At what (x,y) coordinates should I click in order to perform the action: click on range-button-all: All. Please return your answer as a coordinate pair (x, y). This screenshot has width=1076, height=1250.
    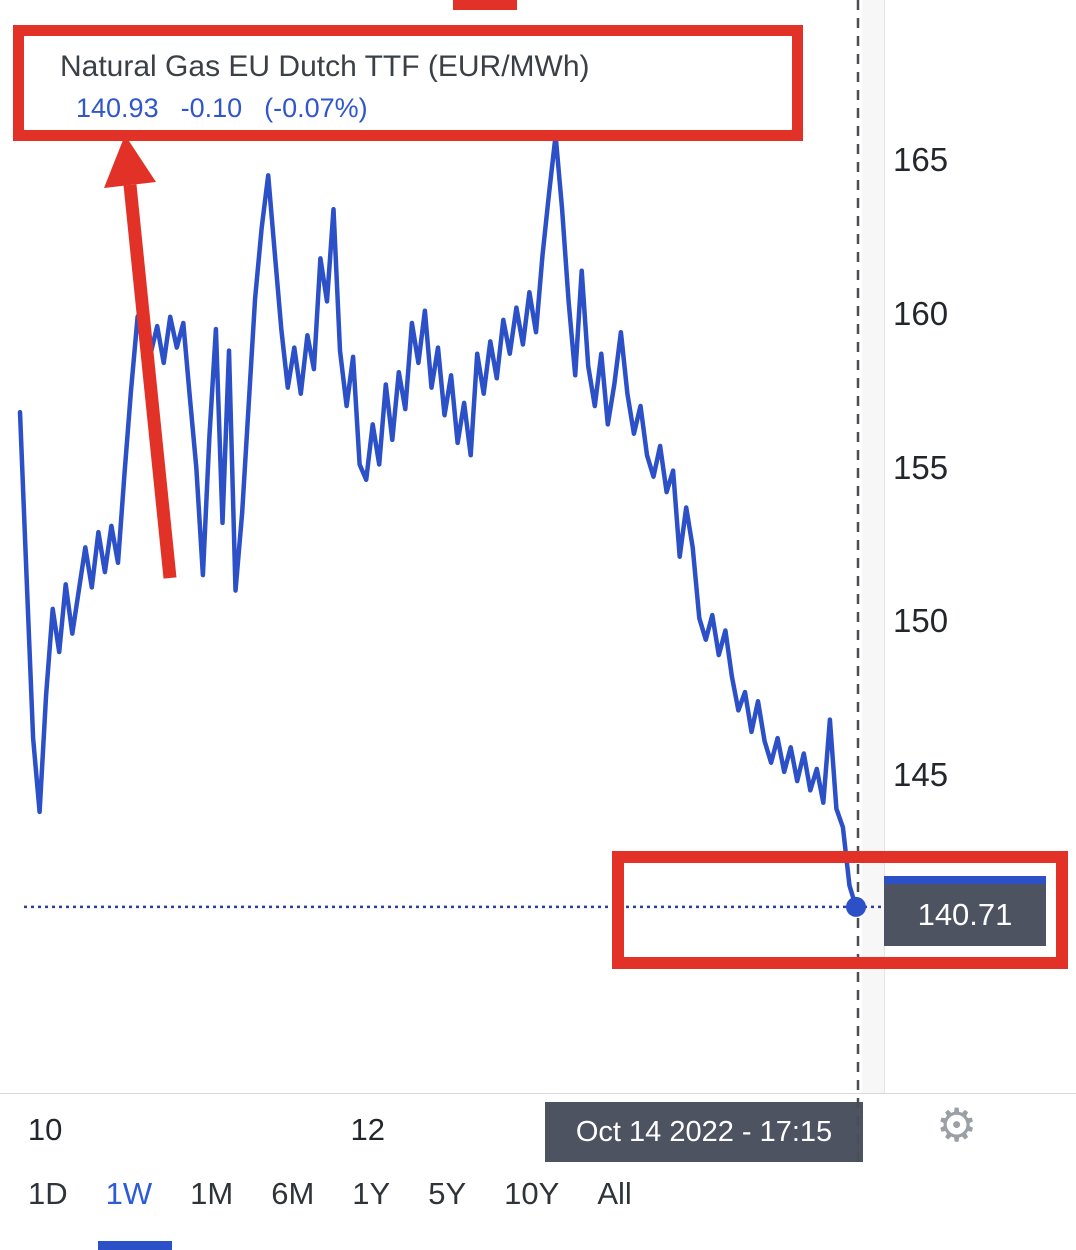
    Looking at the image, I should click on (614, 1193).